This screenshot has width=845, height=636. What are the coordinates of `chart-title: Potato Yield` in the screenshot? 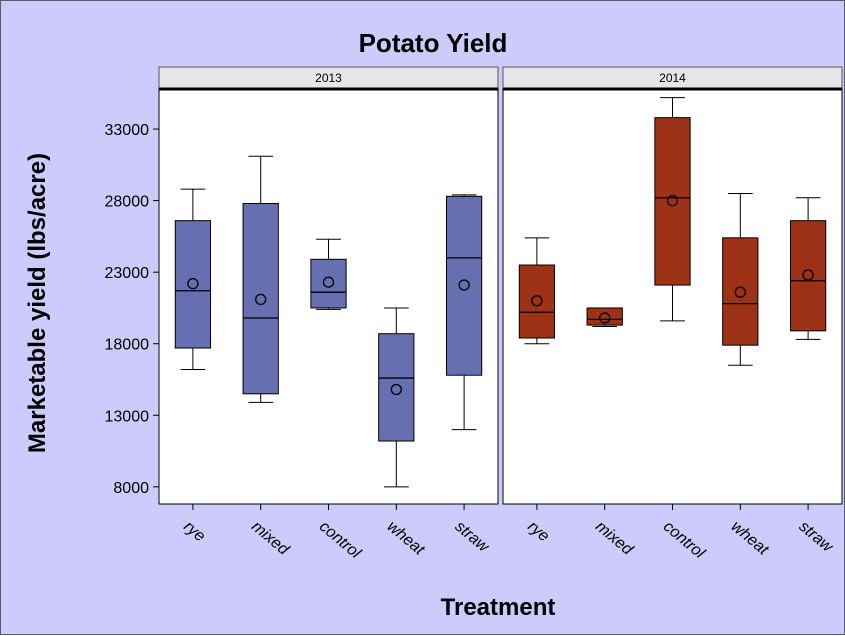 It's located at (433, 43).